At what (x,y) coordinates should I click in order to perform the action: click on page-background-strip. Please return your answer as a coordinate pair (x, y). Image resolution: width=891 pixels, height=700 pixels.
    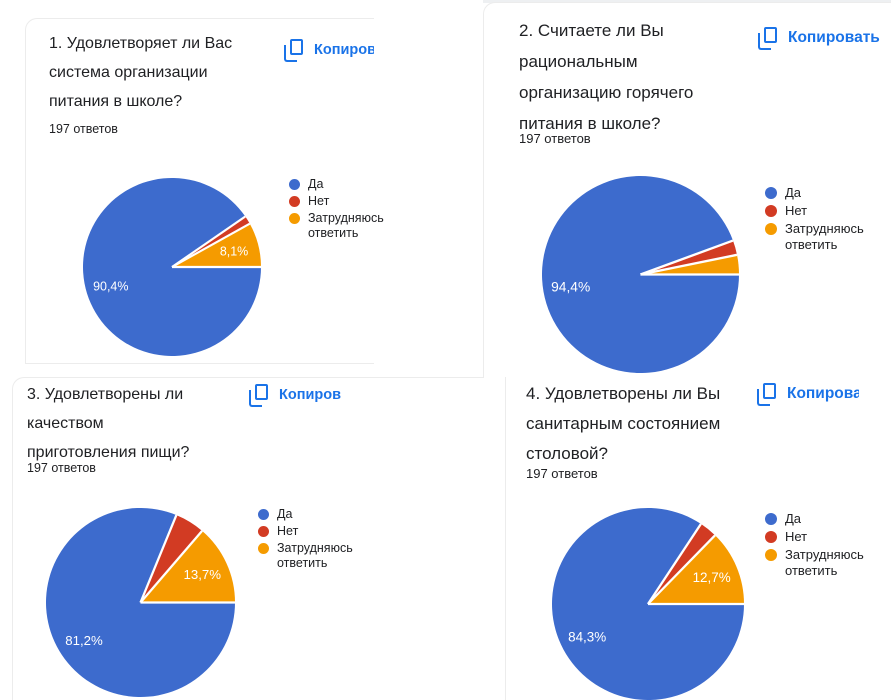
    Looking at the image, I should click on (687, 1).